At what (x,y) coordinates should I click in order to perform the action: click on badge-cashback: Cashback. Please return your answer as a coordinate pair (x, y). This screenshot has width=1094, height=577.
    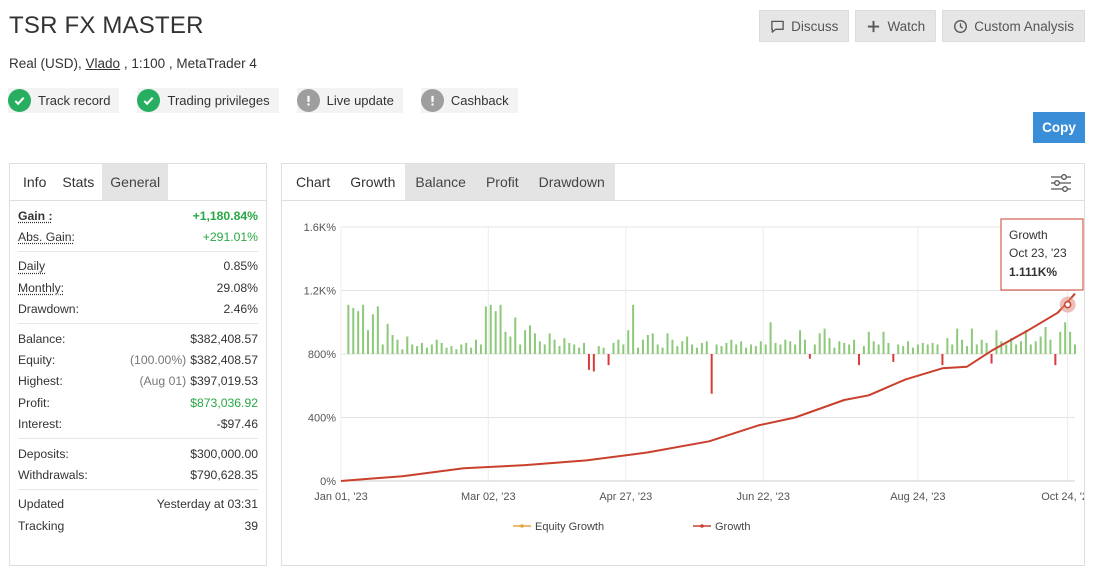
    Looking at the image, I should click on (469, 100).